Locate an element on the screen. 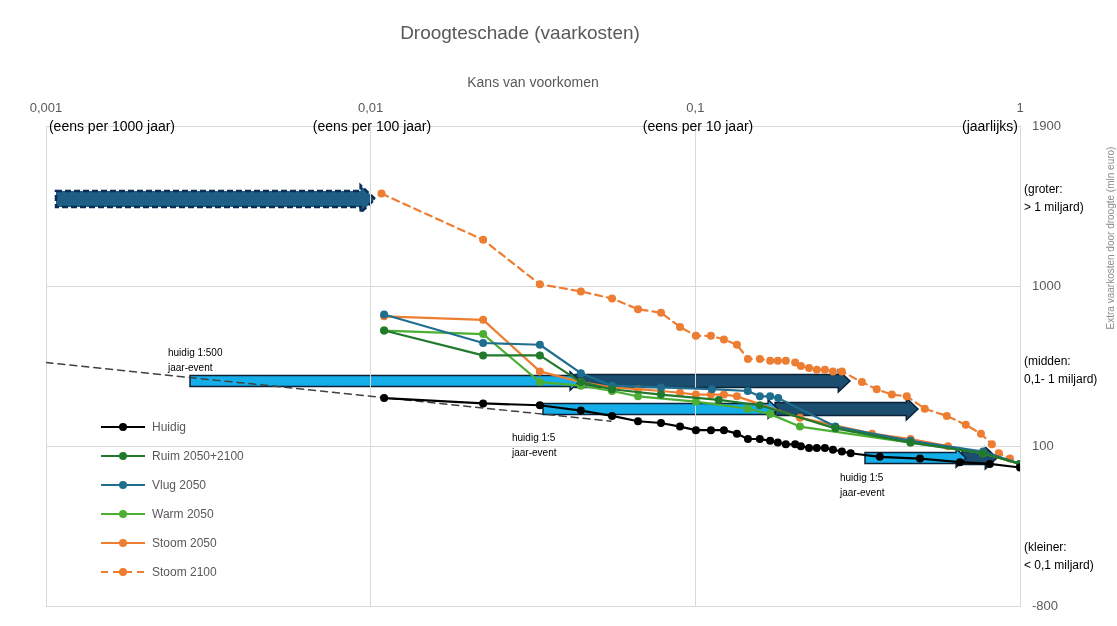 Image resolution: width=1117 pixels, height=626 pixels. x-tick-label: 0,001 is located at coordinates (46, 107).